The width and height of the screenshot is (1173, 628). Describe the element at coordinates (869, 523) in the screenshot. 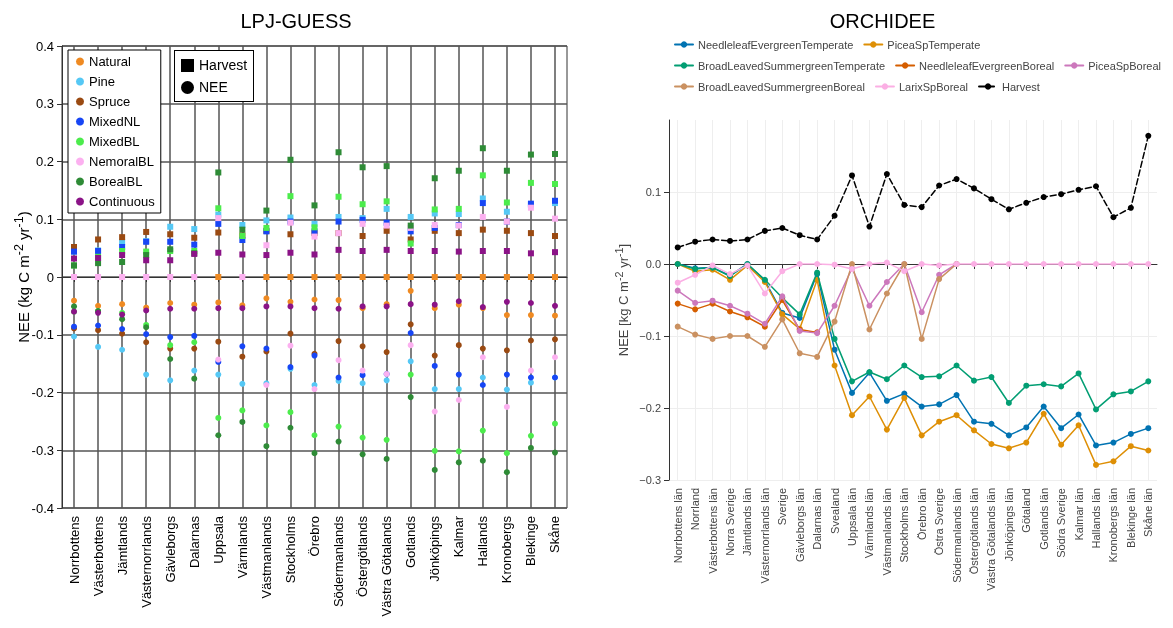

I see `x-tick-label: Värmlands län` at that location.